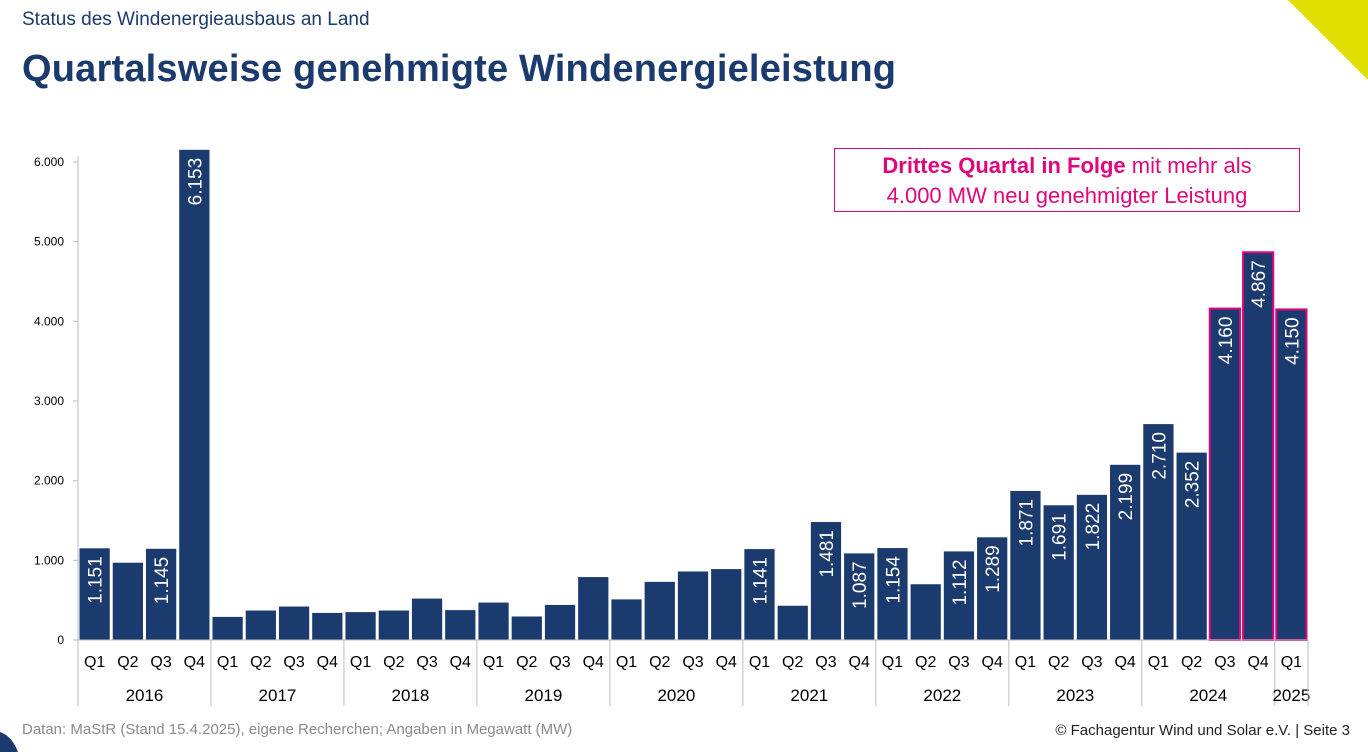  What do you see at coordinates (60, 640) in the screenshot?
I see `y-tick-label: 0` at bounding box center [60, 640].